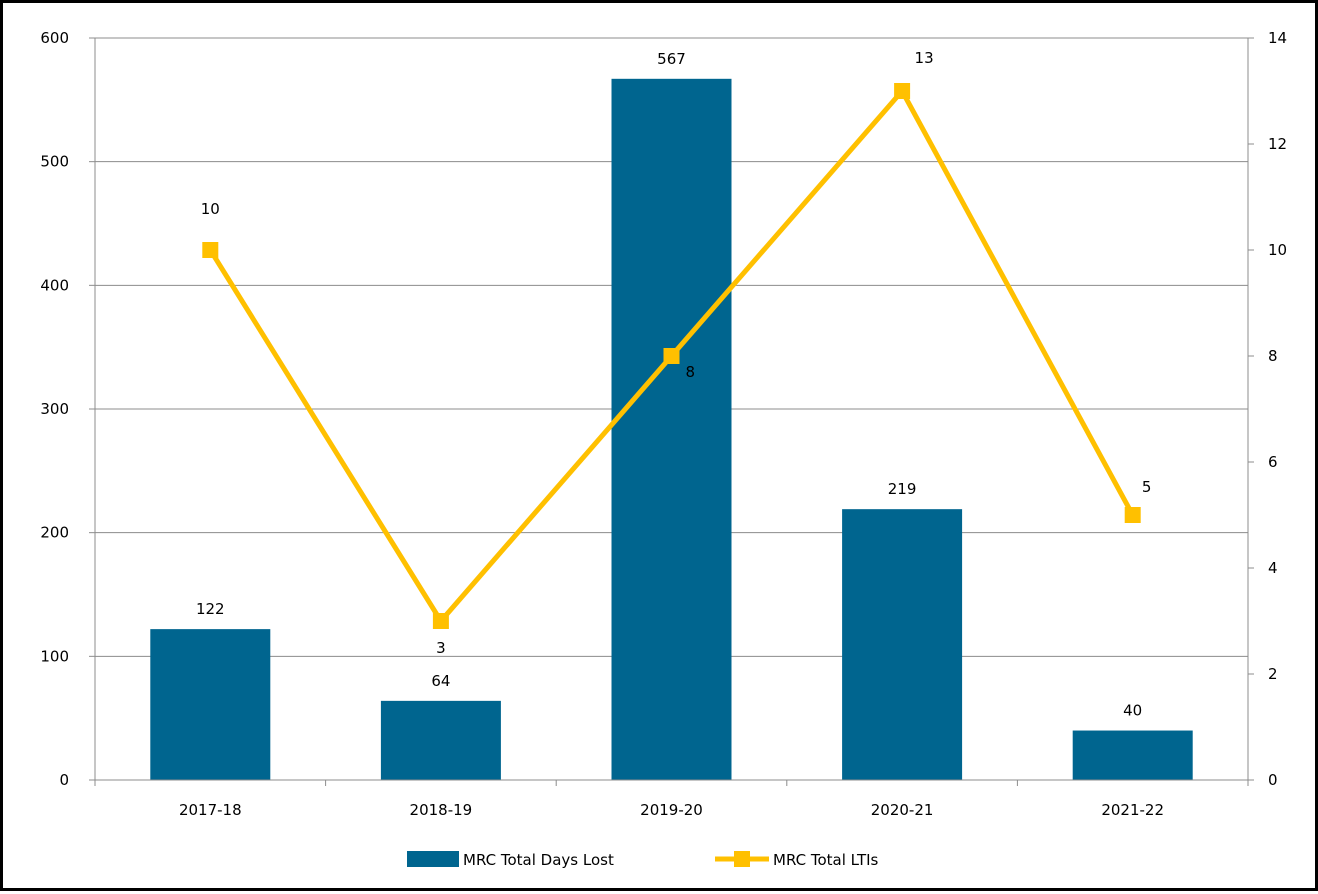 This screenshot has height=894, width=1318. What do you see at coordinates (440, 681) in the screenshot?
I see `bar-data-label: 64` at bounding box center [440, 681].